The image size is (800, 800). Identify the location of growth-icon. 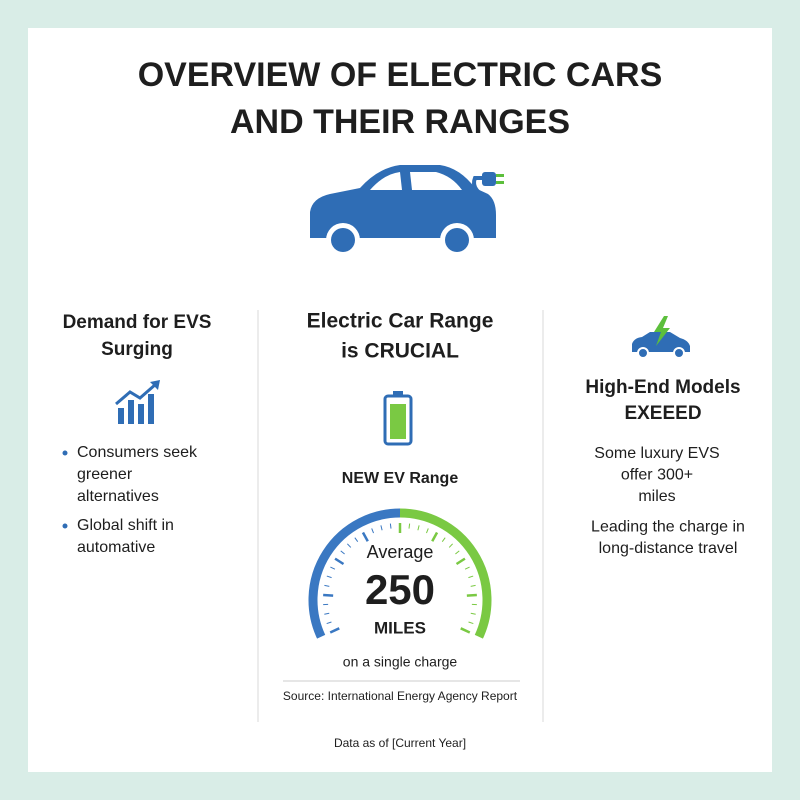
(137, 402).